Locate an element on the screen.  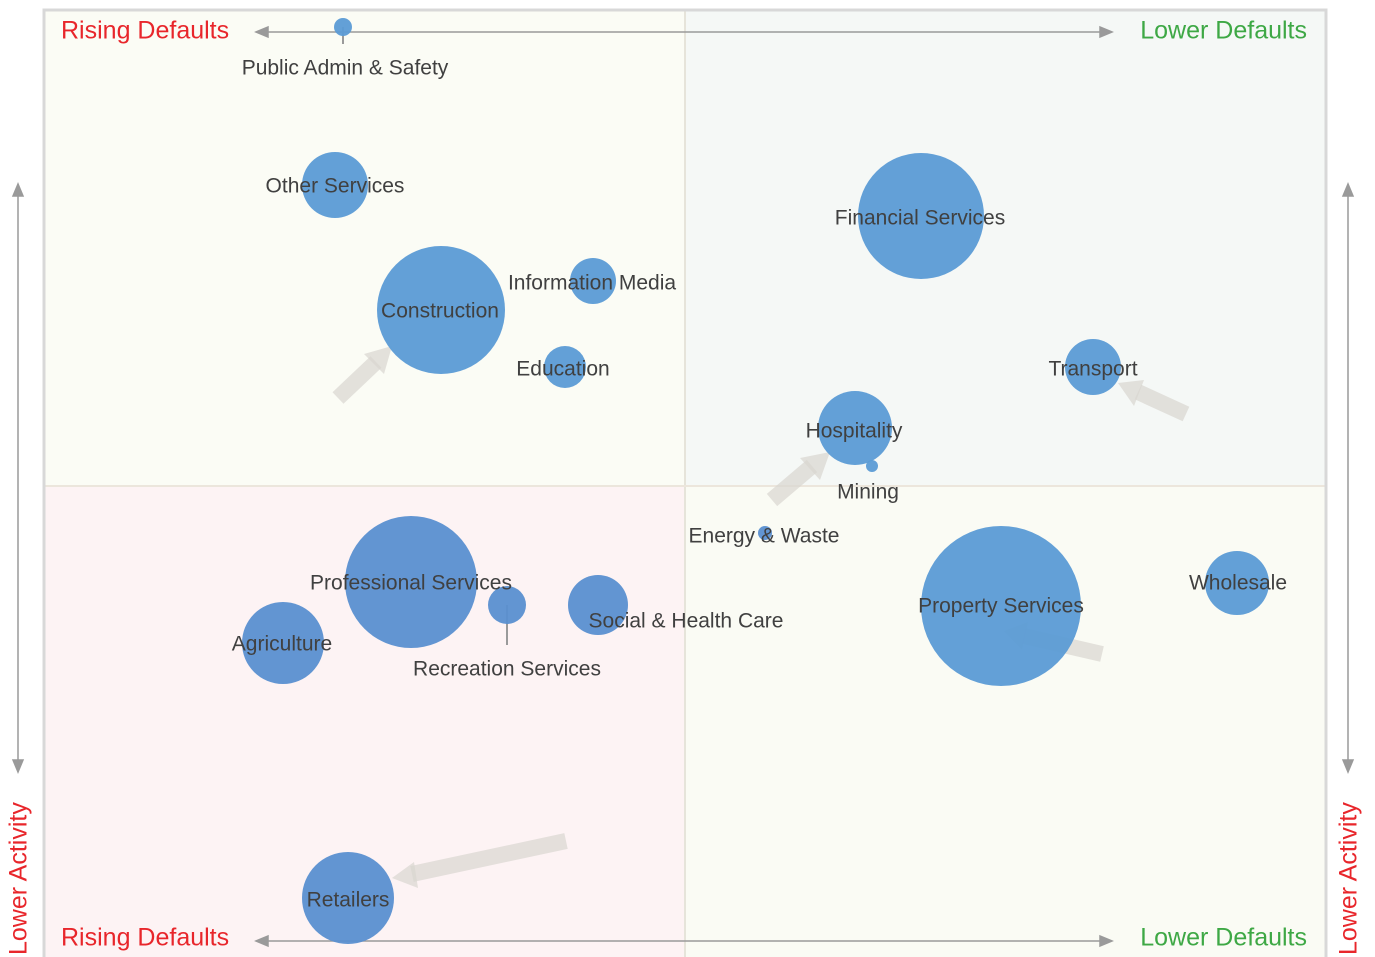
bubble-label: Transport is located at coordinates (1092, 369).